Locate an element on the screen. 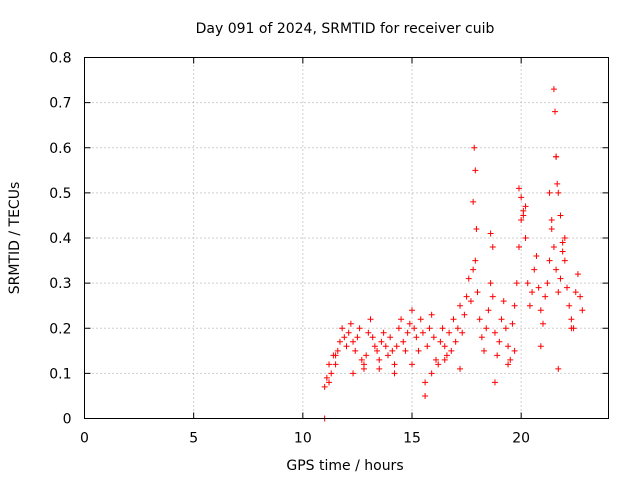 This screenshot has height=480, width=640. y-tick-label: 0.7 is located at coordinates (60, 104).